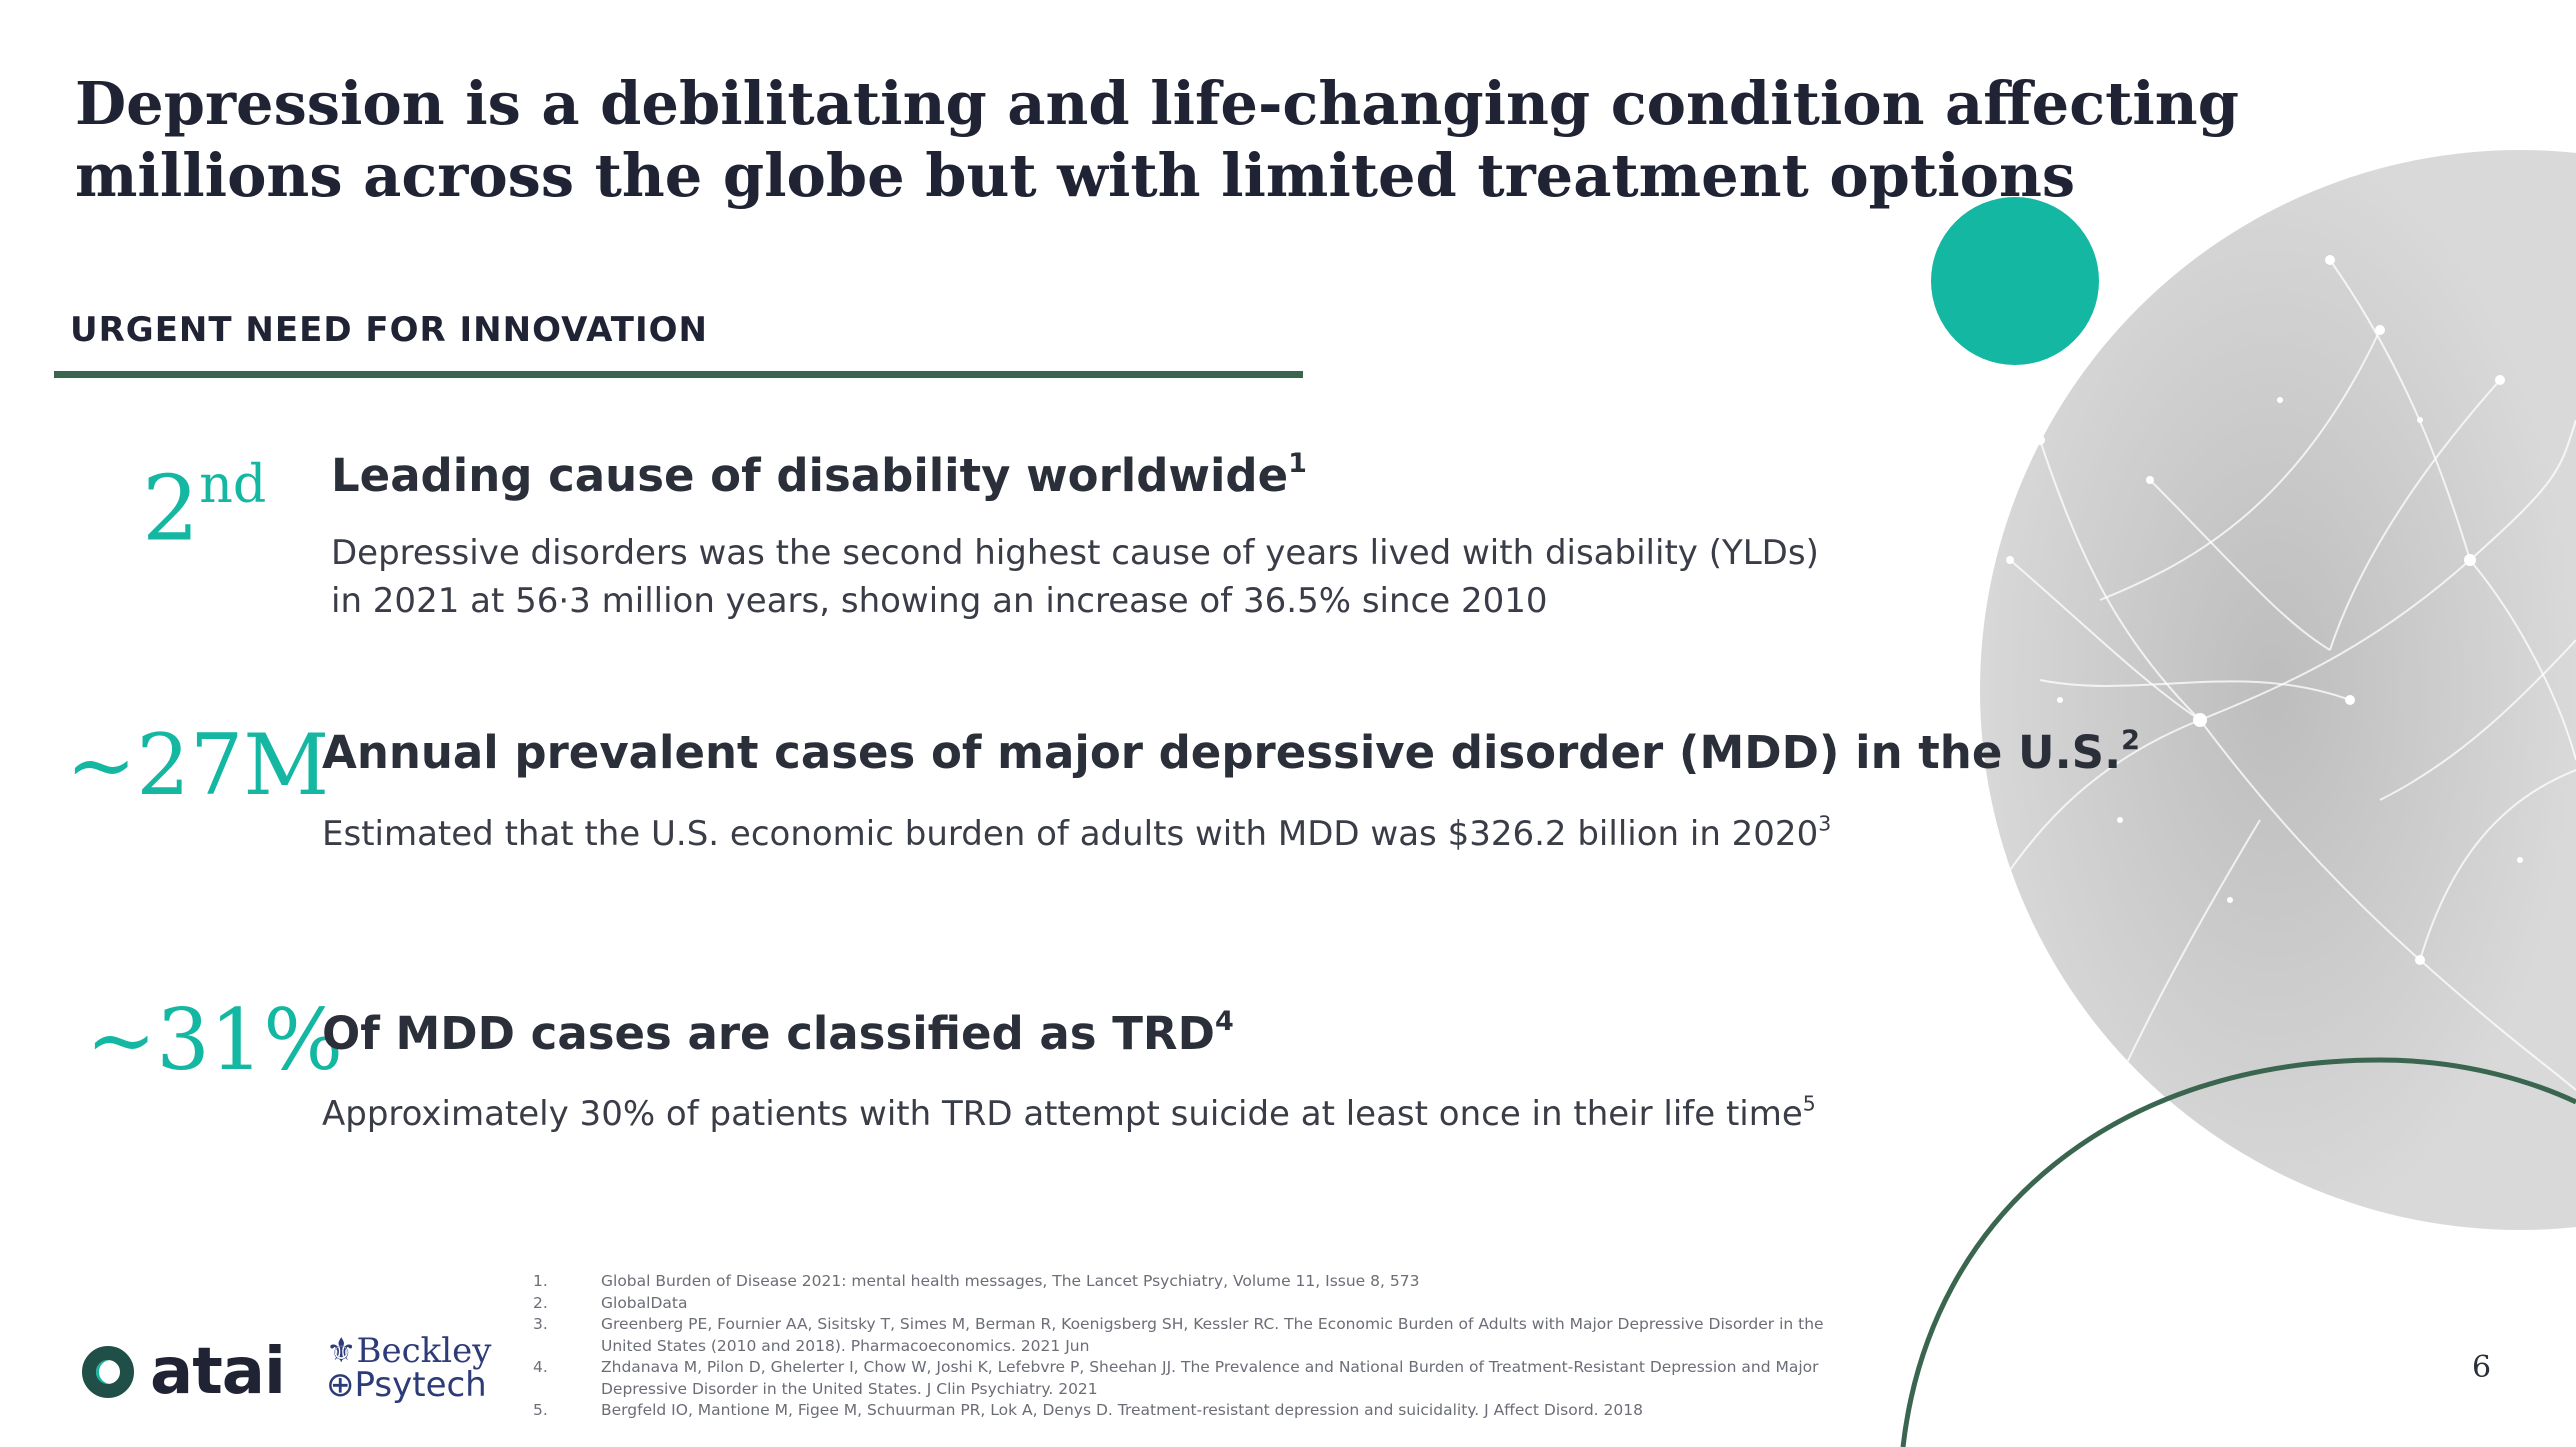 This screenshot has height=1447, width=2576. I want to click on stat-heading-text: Leading cause of disability worldwide, so click(810, 475).